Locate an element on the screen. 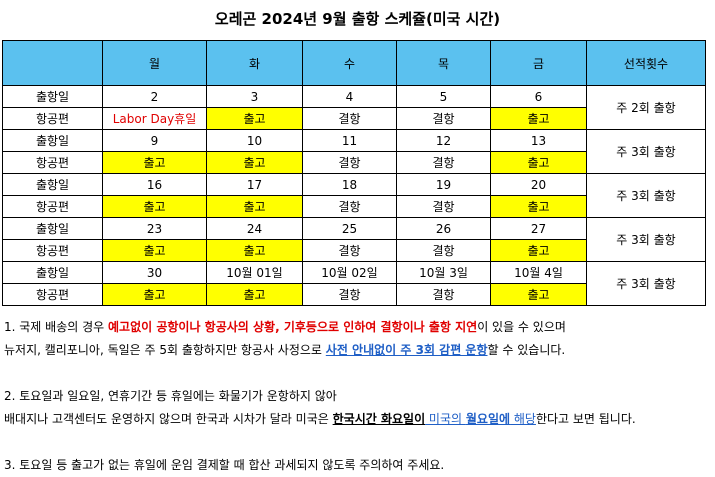 The width and height of the screenshot is (715, 477). date-cell: 30 is located at coordinates (154, 272).